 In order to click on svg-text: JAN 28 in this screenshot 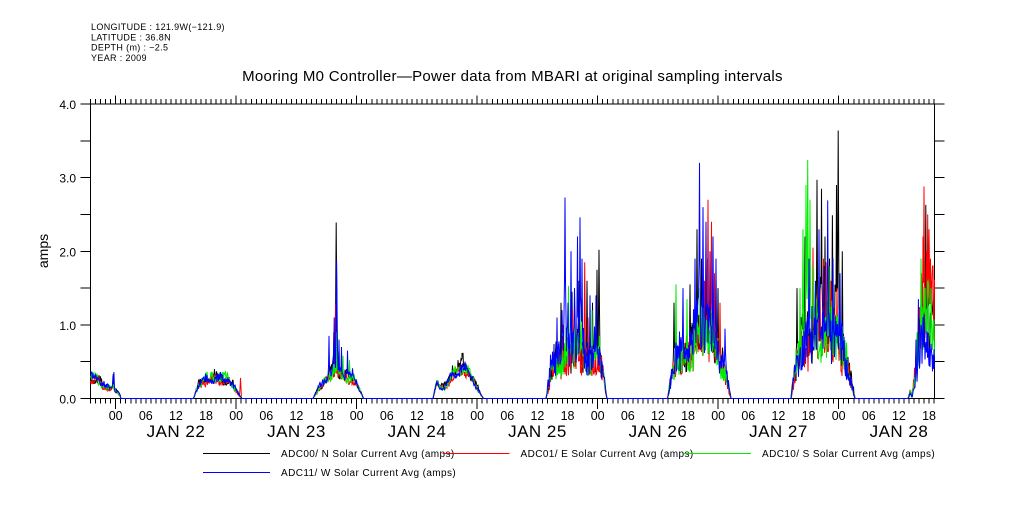, I will do `click(899, 431)`.